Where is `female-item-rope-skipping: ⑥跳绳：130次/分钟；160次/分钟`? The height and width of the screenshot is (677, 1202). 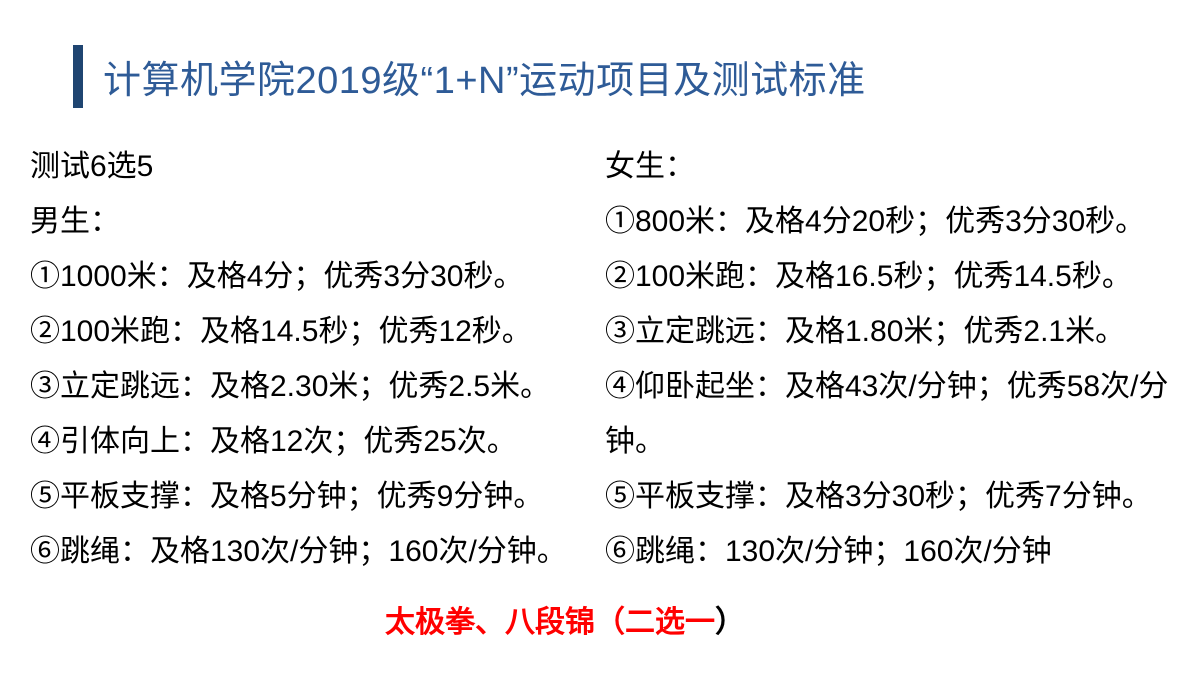
female-item-rope-skipping: ⑥跳绳：130次/分钟；160次/分钟 is located at coordinates (828, 551).